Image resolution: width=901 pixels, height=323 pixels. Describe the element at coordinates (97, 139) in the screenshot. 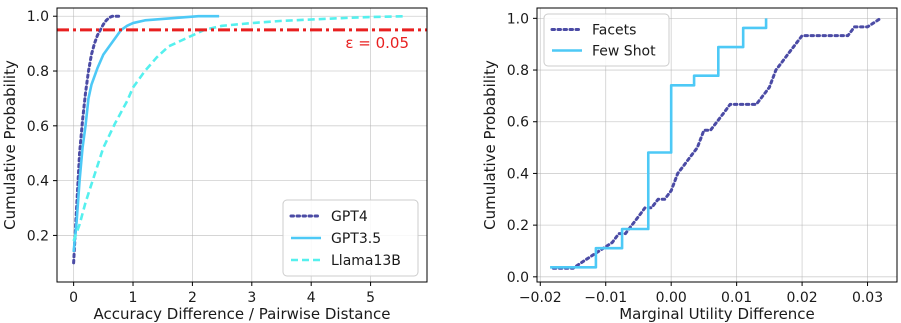

I see `series-line-gpt4` at that location.